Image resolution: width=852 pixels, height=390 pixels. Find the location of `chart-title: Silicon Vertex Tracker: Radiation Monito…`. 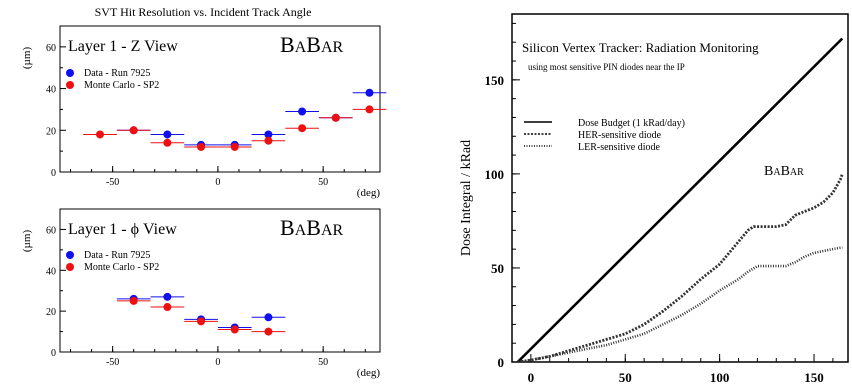

chart-title: Silicon Vertex Tracker: Radiation Monito… is located at coordinates (640, 47).